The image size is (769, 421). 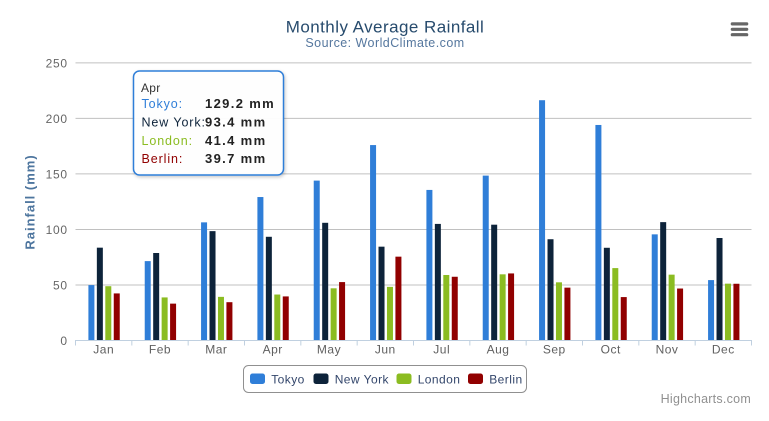 What do you see at coordinates (554, 350) in the screenshot?
I see `svg-text: Sep` at bounding box center [554, 350].